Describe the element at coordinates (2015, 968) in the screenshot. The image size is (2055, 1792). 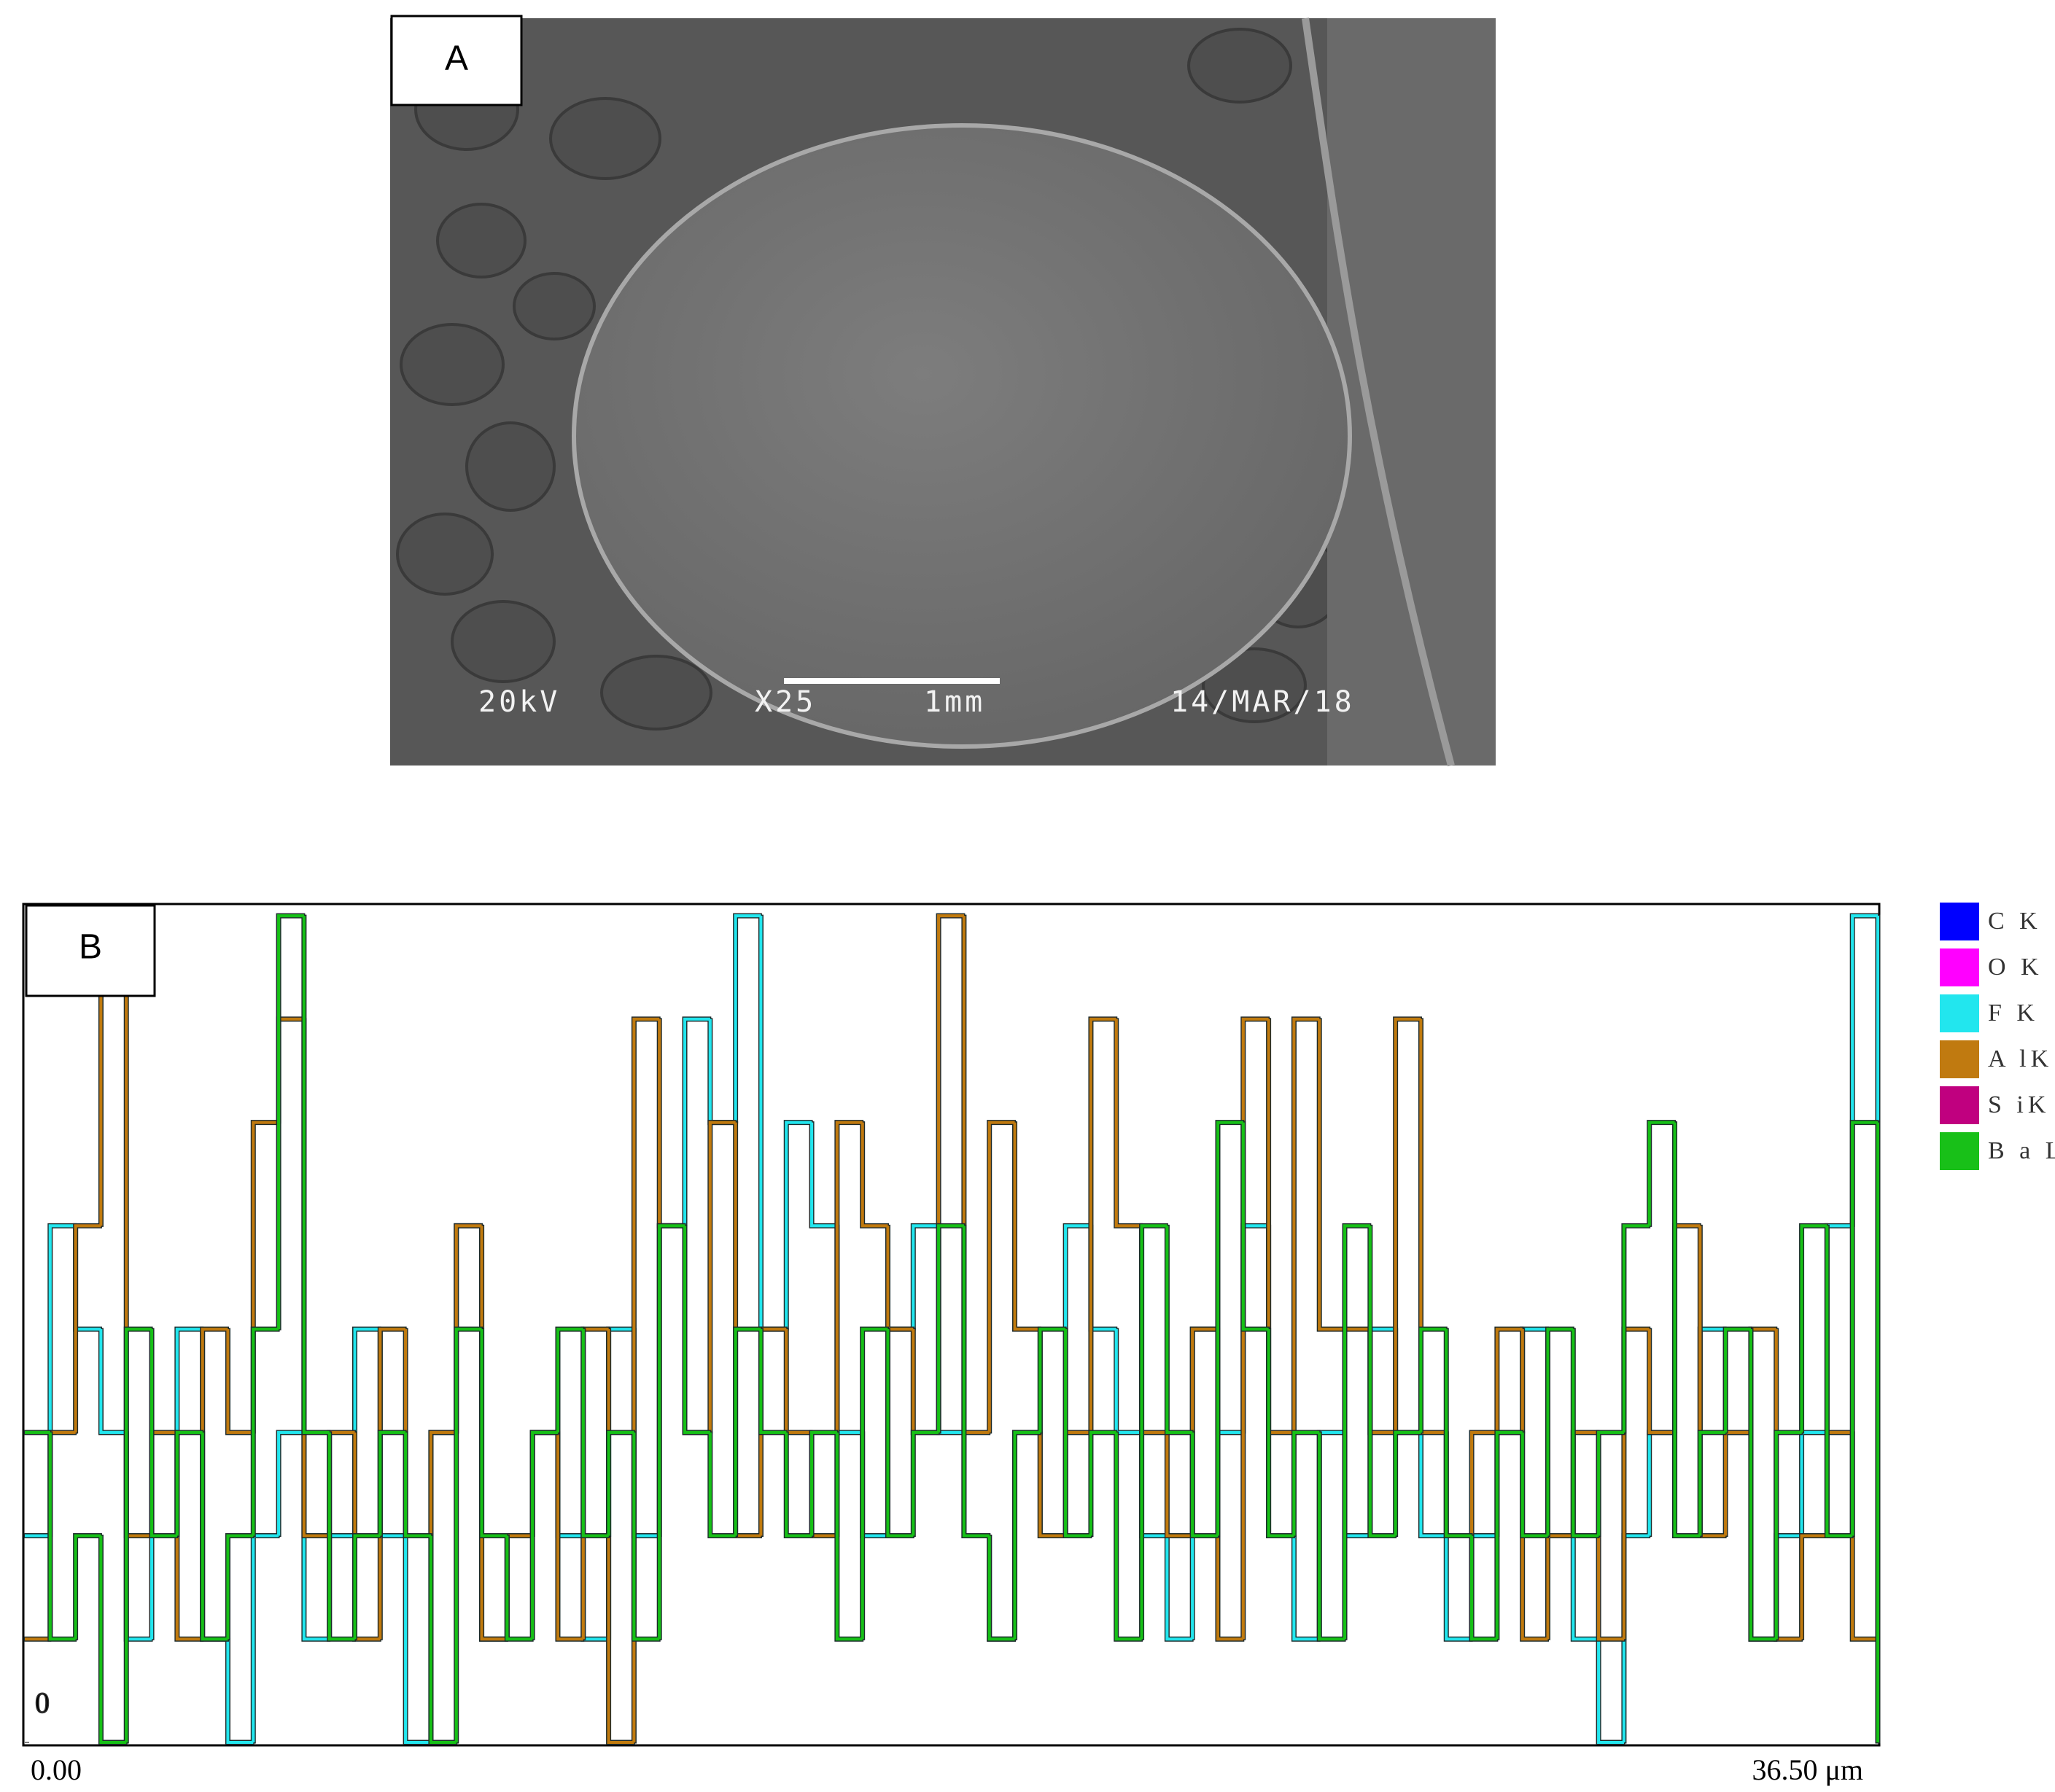
I see `legend-label: O K` at that location.